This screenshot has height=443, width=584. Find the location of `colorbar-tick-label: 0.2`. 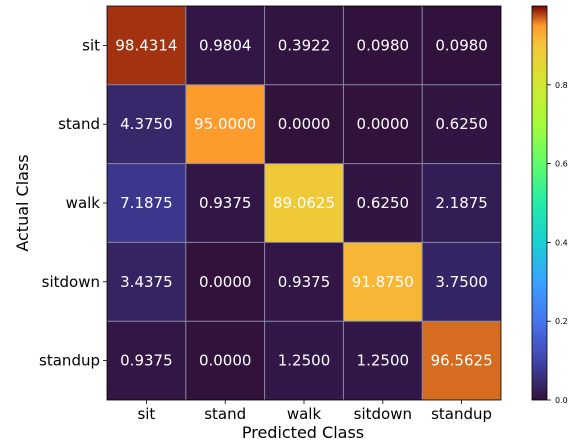

colorbar-tick-label: 0.2 is located at coordinates (561, 321).